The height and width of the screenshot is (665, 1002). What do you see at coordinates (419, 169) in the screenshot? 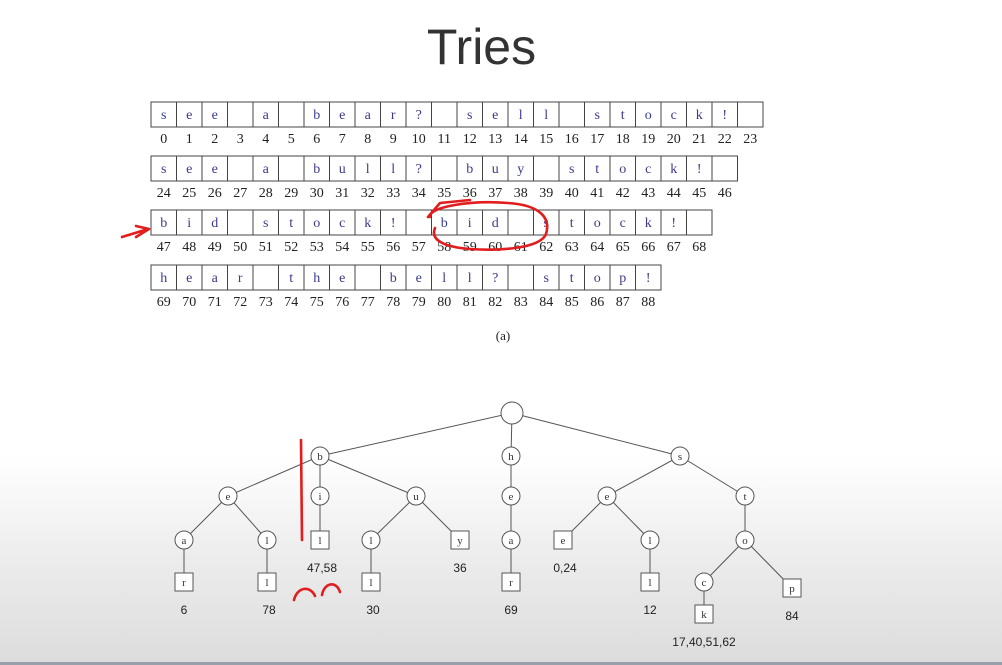
I see `cell-char: ?` at bounding box center [419, 169].